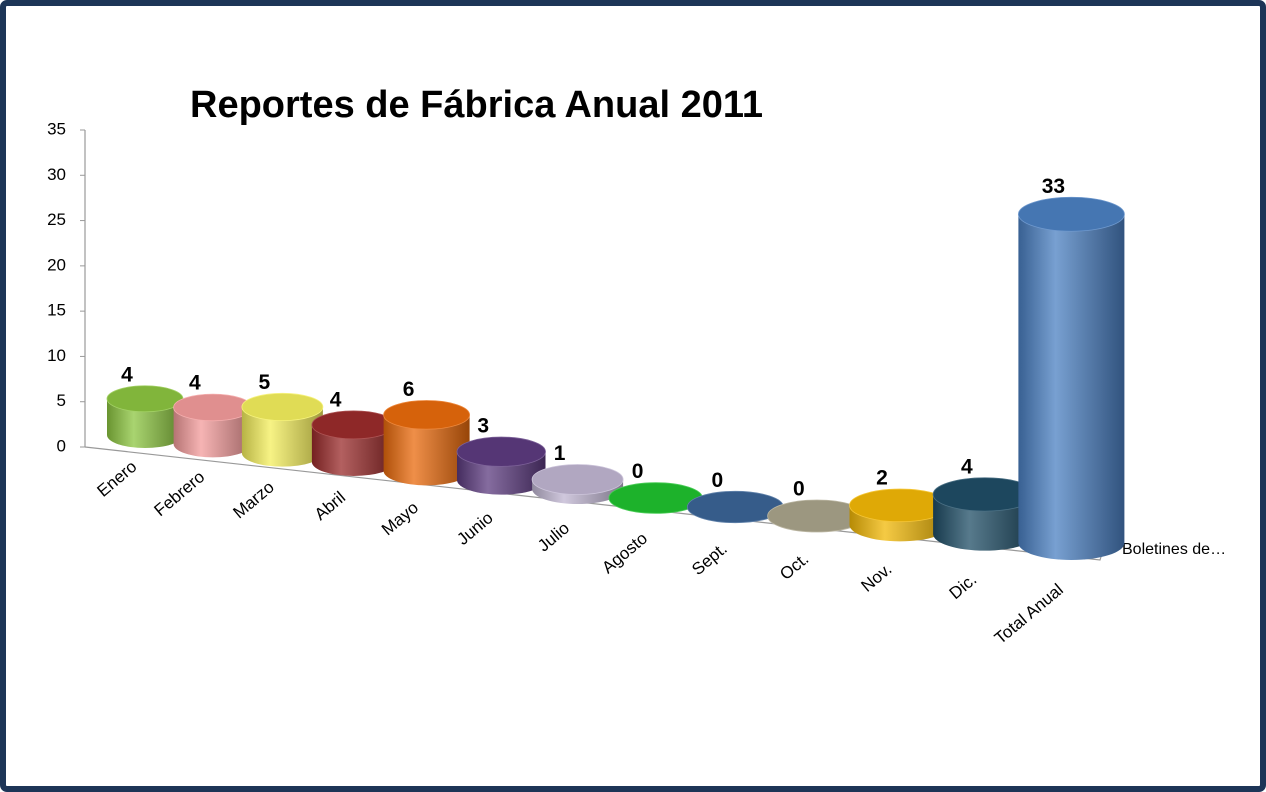 Image resolution: width=1266 pixels, height=792 pixels. I want to click on y-tick-label: 10, so click(56, 355).